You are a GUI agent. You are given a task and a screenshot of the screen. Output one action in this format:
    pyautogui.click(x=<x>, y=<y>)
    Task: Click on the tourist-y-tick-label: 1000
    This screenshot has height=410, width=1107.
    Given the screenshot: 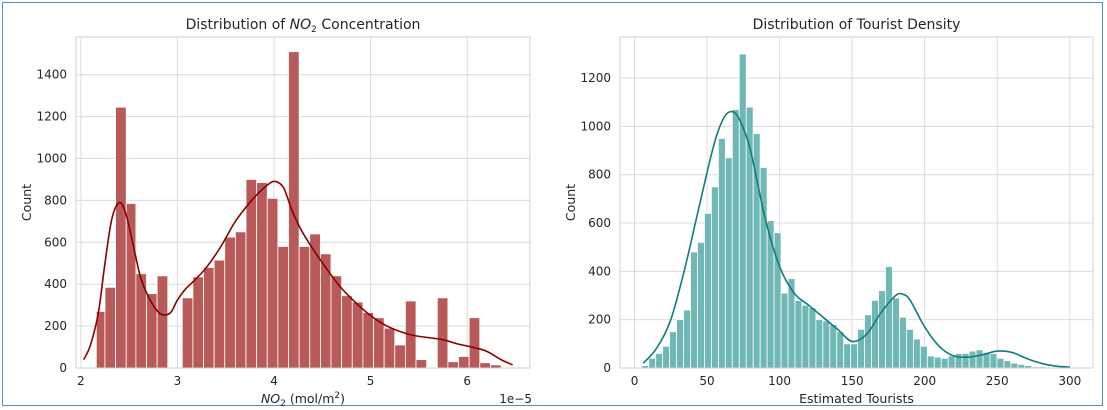 What is the action you would take?
    pyautogui.click(x=595, y=126)
    